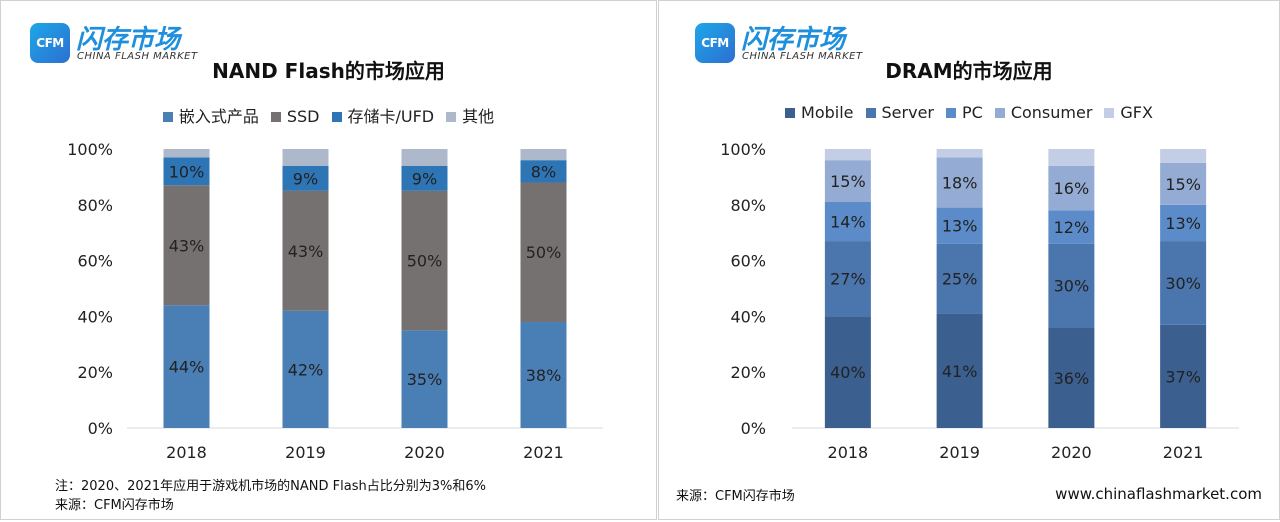  What do you see at coordinates (969, 71) in the screenshot?
I see `chart-title: DRAM的市场应用` at bounding box center [969, 71].